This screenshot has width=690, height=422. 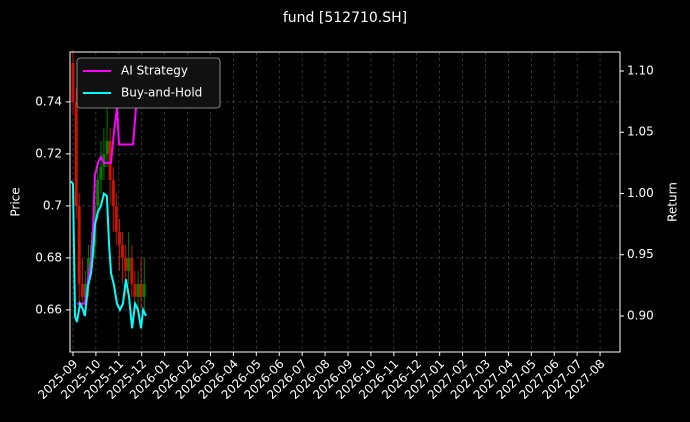 What do you see at coordinates (16, 201) in the screenshot?
I see `y-axis-label: Price` at bounding box center [16, 201].